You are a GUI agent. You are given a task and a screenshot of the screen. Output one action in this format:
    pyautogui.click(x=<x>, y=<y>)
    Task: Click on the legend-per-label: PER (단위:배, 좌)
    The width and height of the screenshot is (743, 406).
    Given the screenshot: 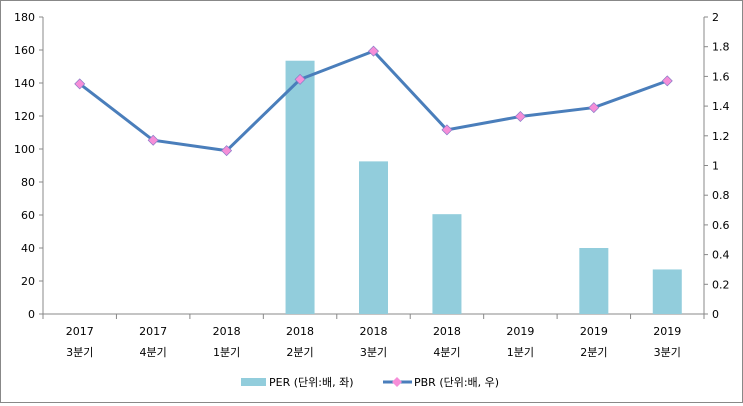 What is the action you would take?
    pyautogui.click(x=311, y=382)
    